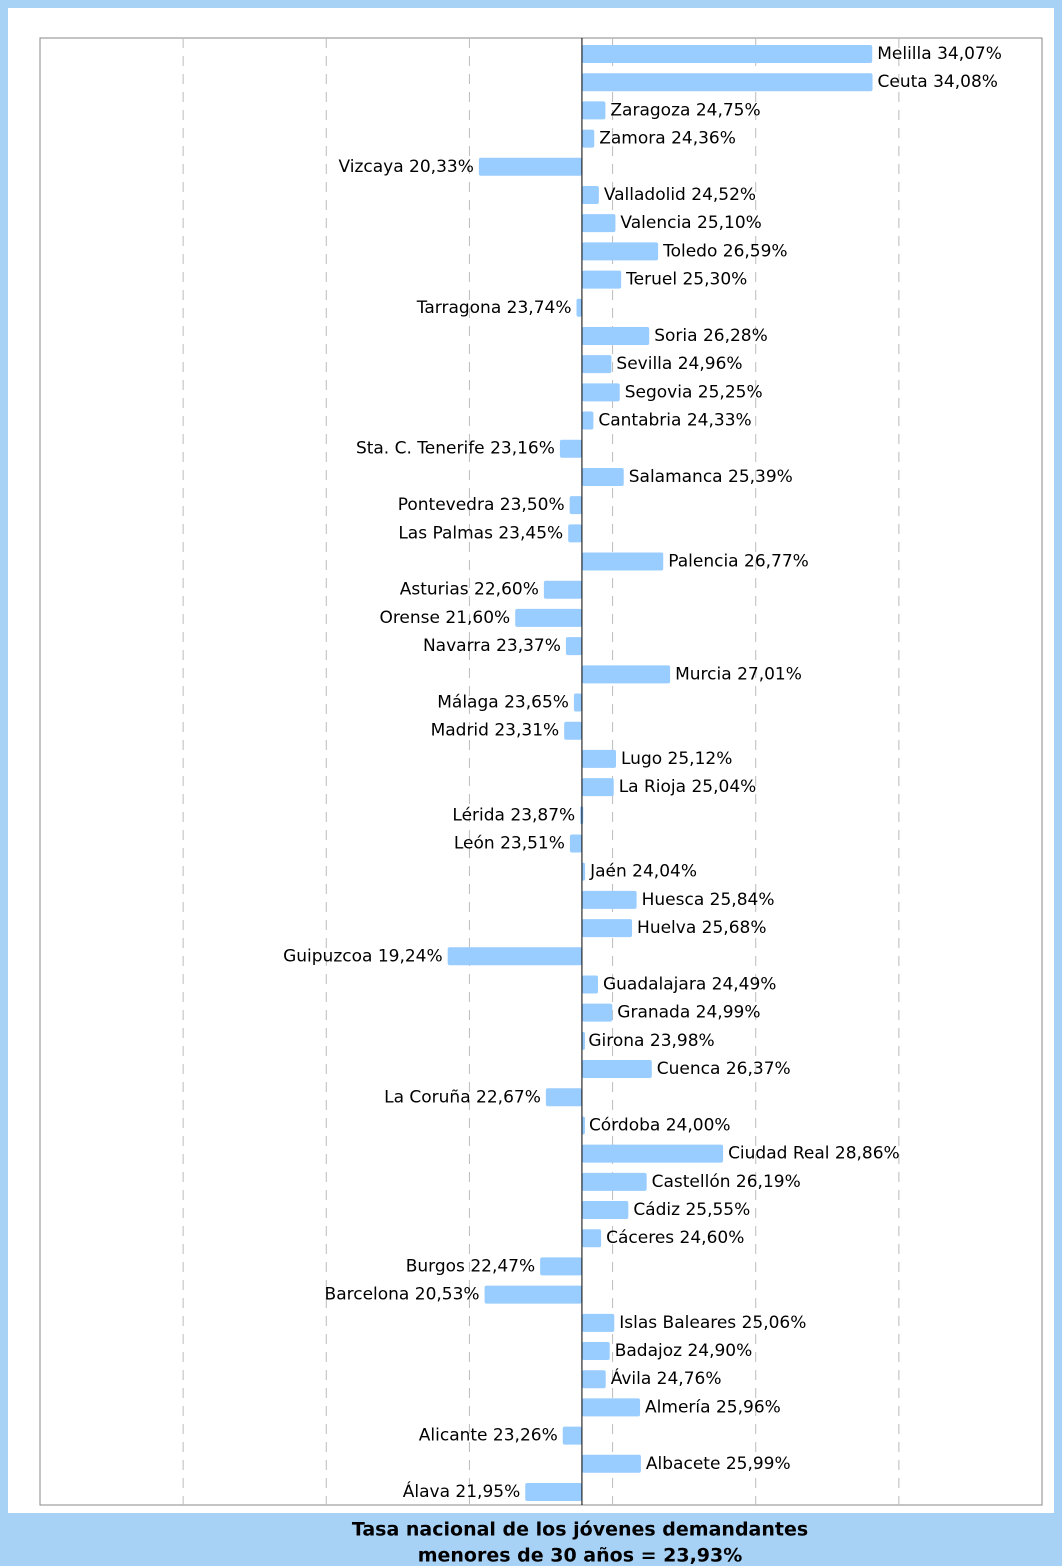  Describe the element at coordinates (676, 759) in the screenshot. I see `data-label: Lugo 25,12%` at that location.